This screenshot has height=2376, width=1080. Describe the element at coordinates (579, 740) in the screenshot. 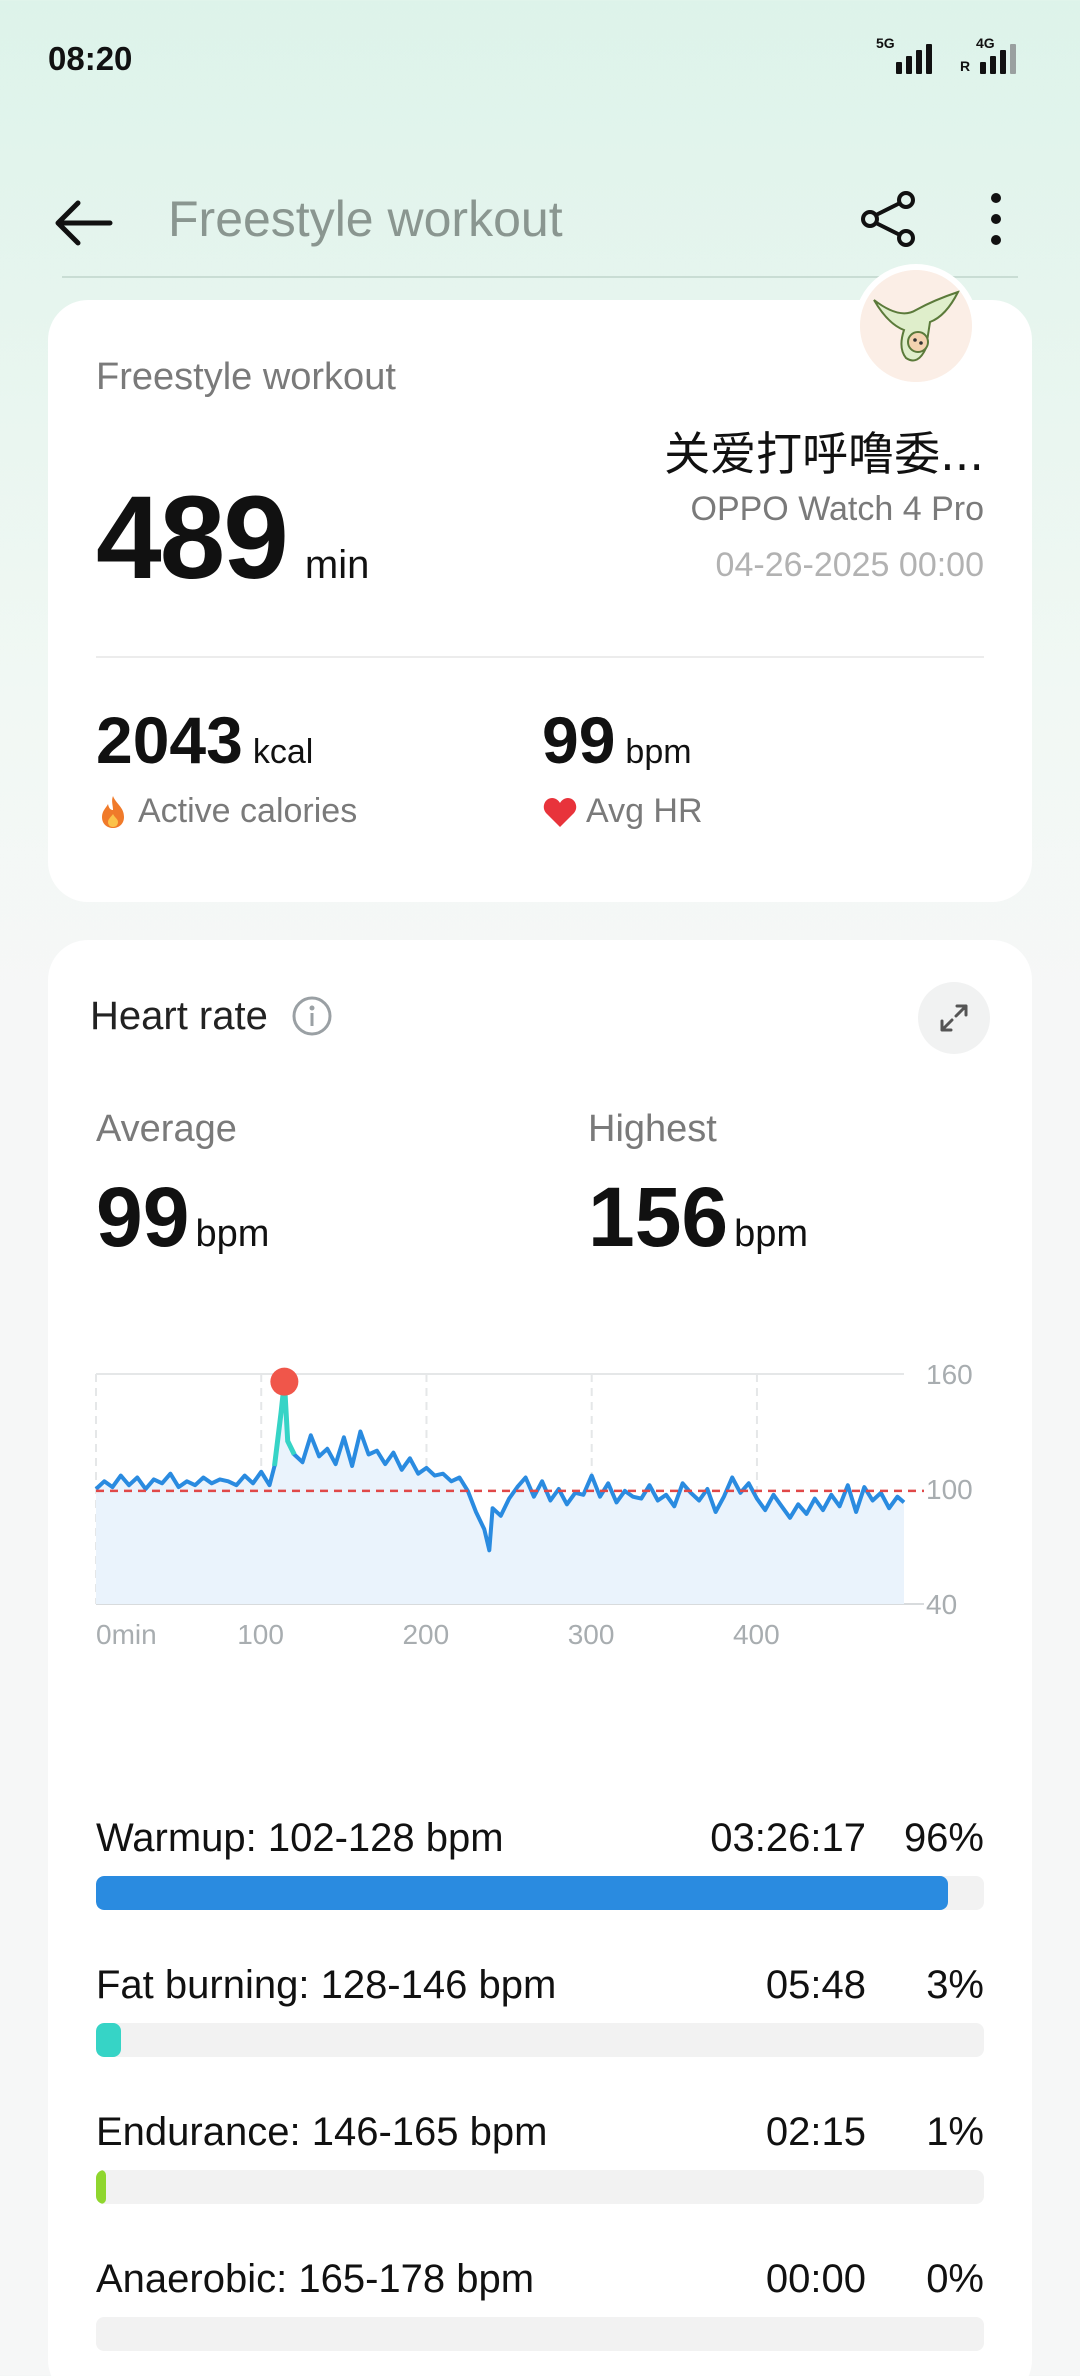

I see `avg-hr-value: 99` at that location.